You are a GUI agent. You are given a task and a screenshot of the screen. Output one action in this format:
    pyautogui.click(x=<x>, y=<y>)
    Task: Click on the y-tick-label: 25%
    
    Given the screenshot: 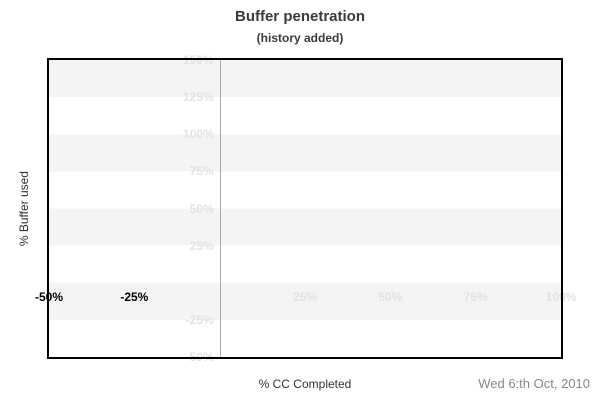 What is the action you would take?
    pyautogui.click(x=201, y=245)
    